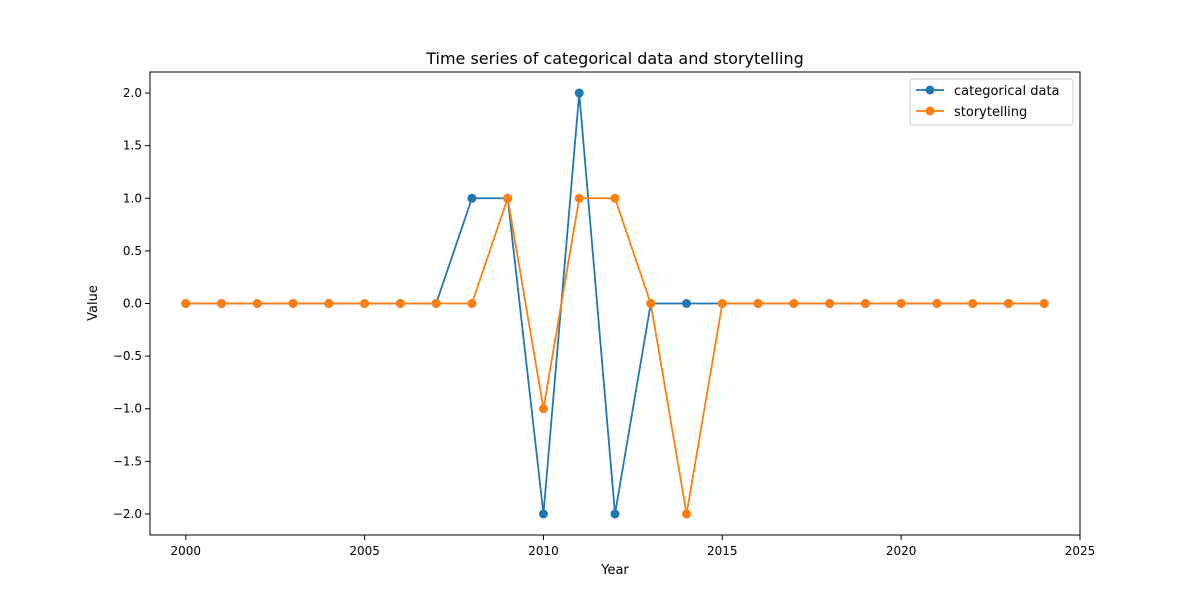 This screenshot has width=1200, height=600. What do you see at coordinates (93, 303) in the screenshot?
I see `y-axis-label: Value` at bounding box center [93, 303].